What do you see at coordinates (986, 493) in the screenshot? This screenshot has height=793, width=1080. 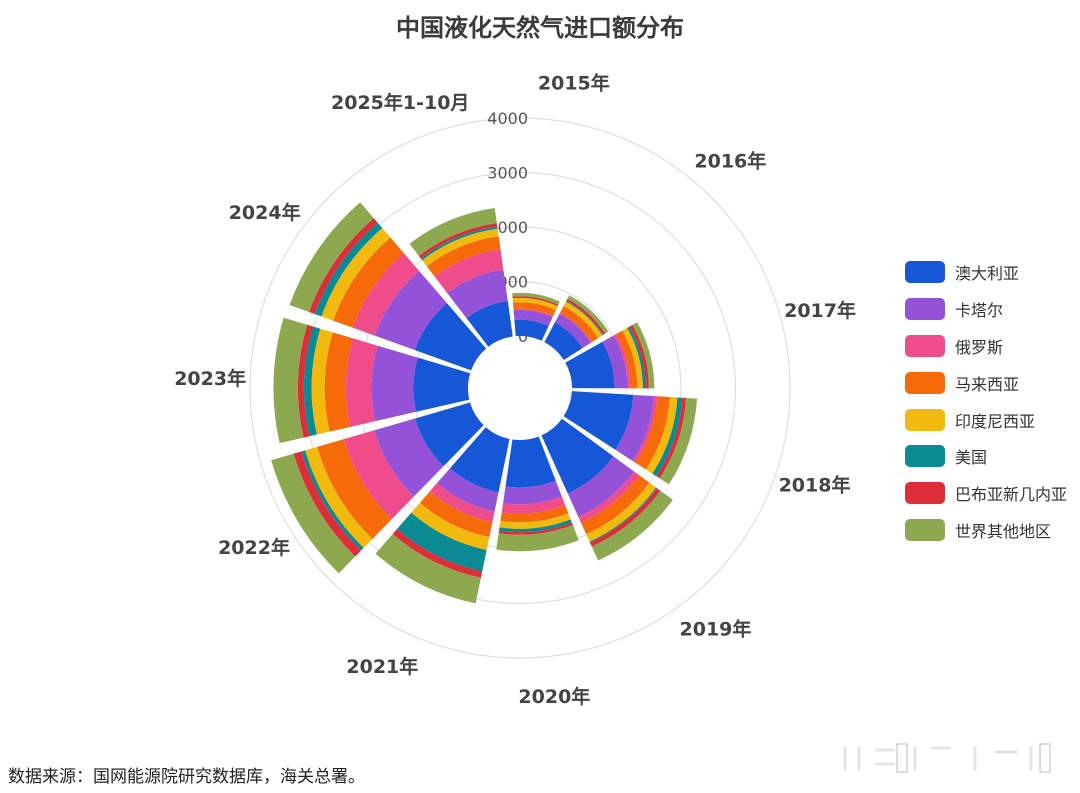 I see `legend-item: 巴布亚新几内亚` at bounding box center [986, 493].